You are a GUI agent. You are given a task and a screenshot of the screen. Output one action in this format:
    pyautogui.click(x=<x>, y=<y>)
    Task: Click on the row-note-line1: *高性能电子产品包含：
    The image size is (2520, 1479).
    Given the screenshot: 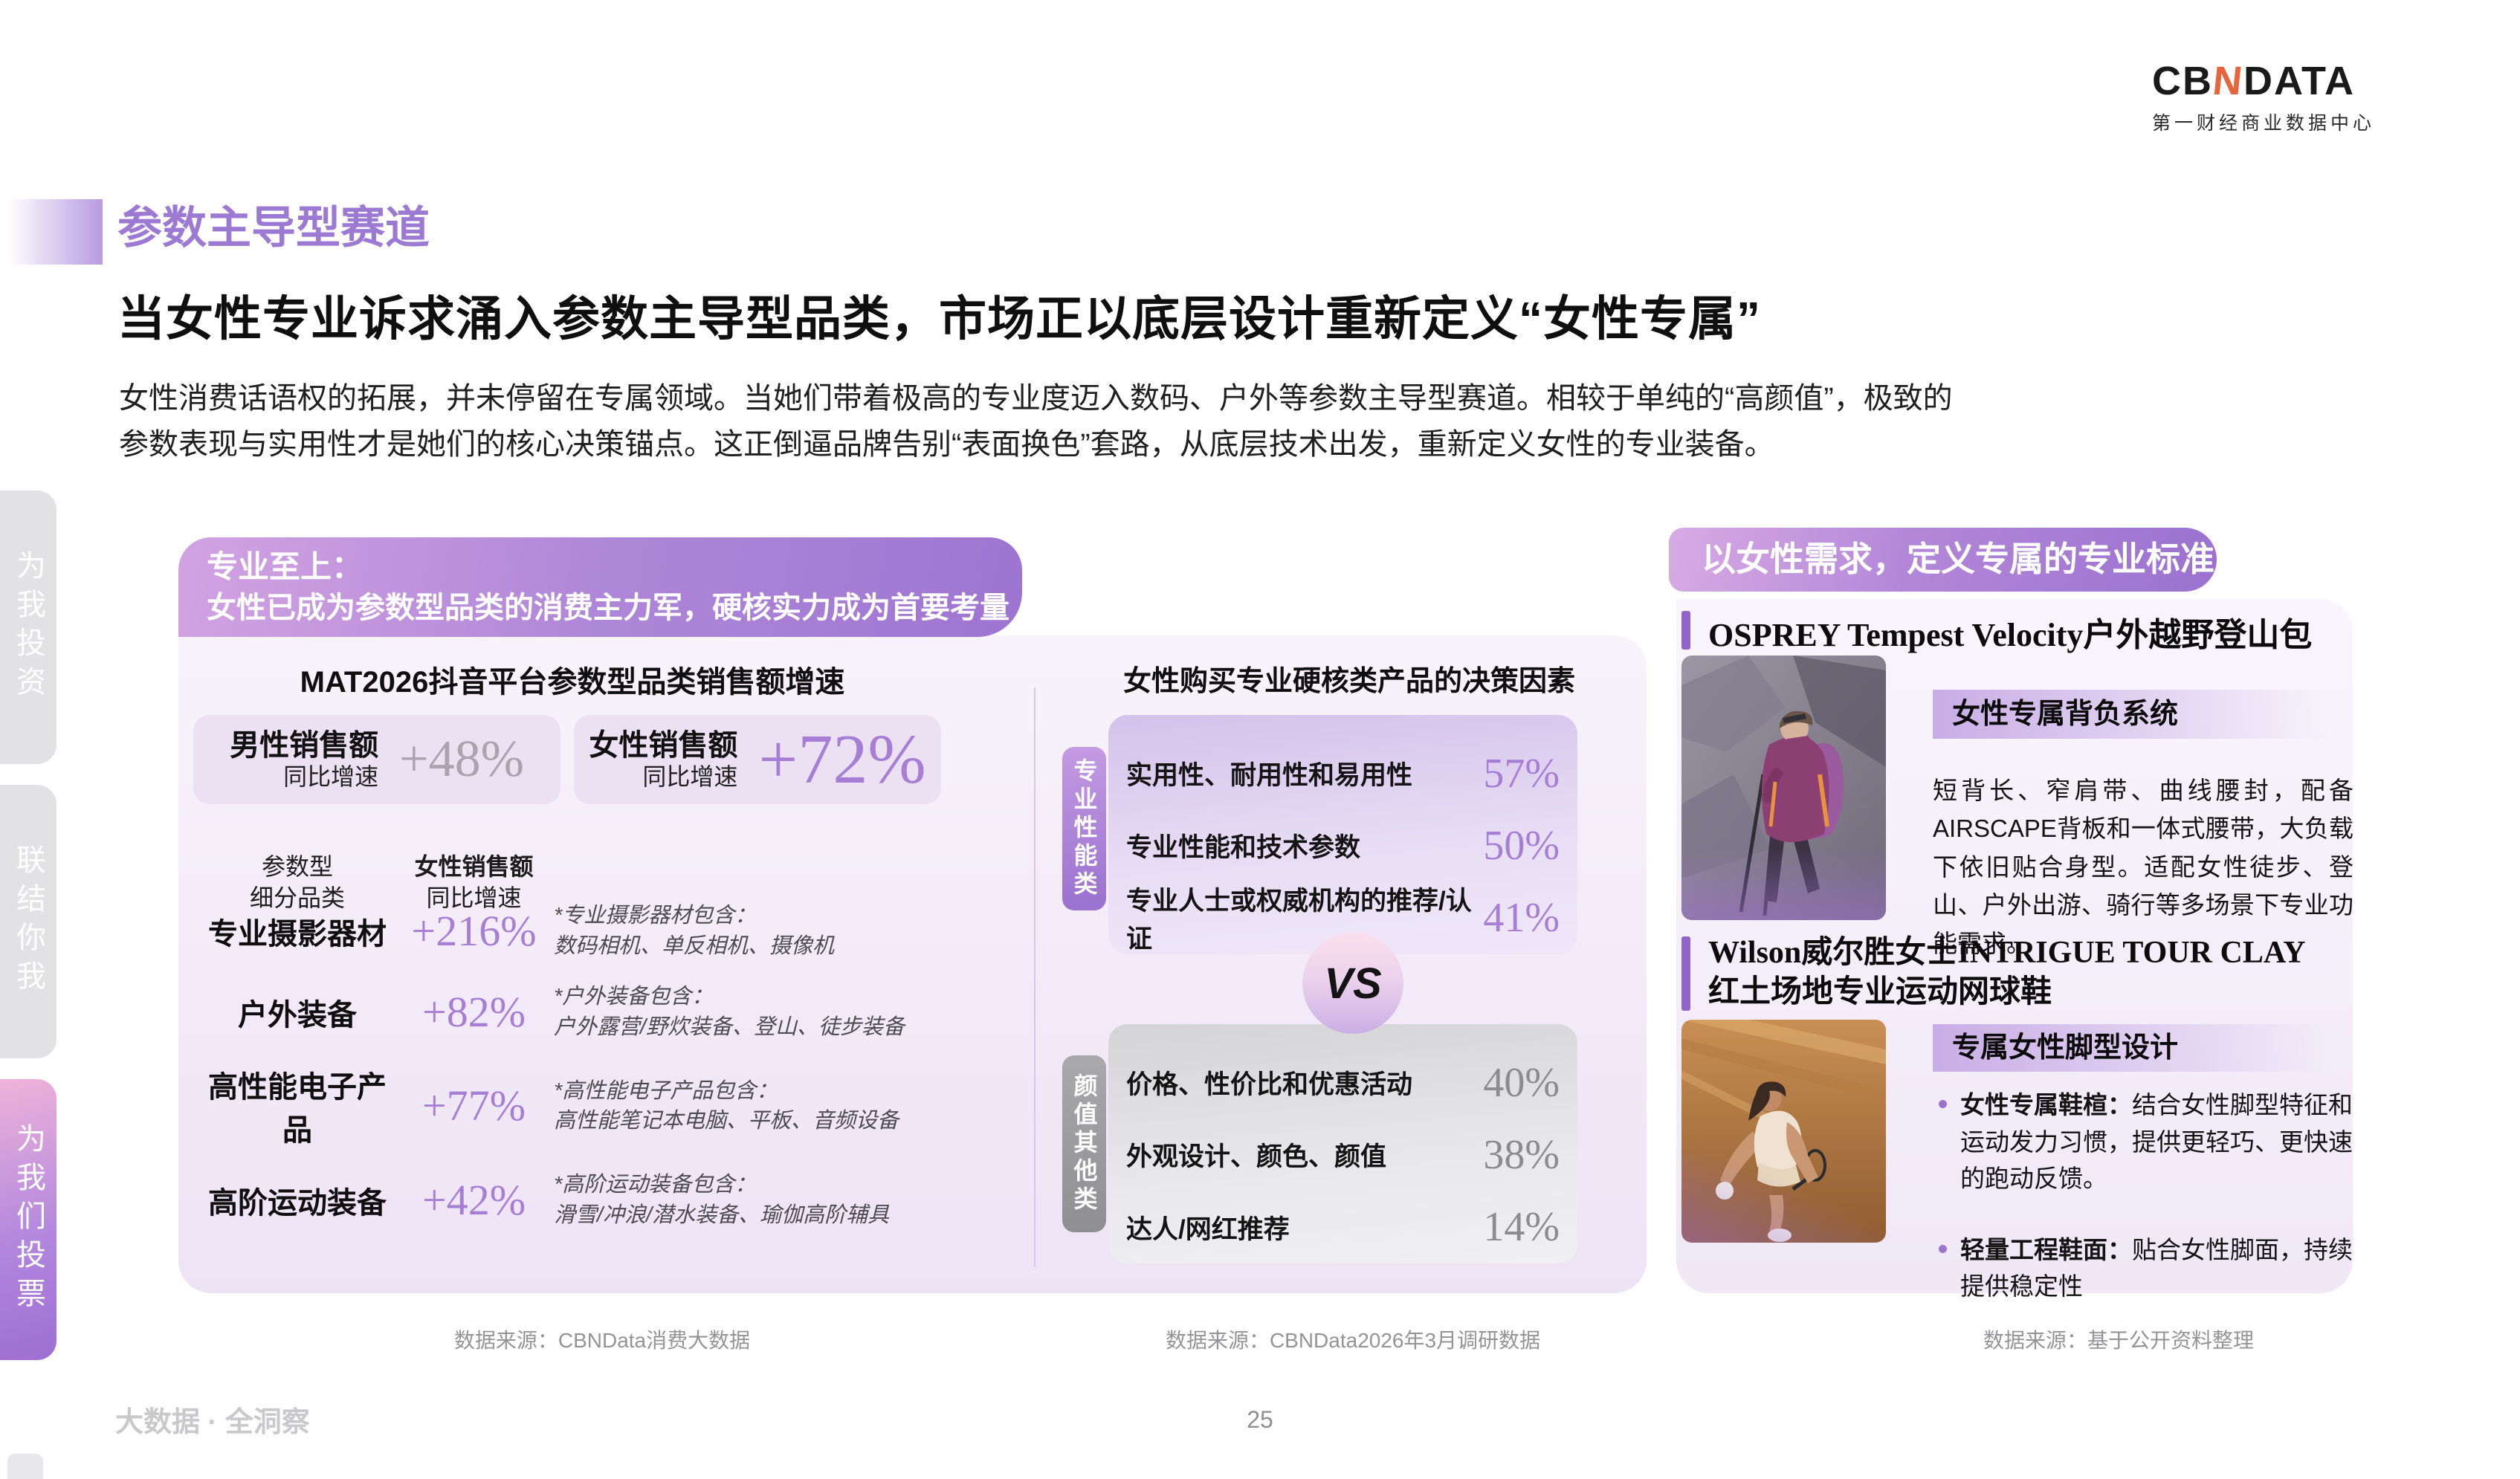 What is the action you would take?
    pyautogui.click(x=666, y=1090)
    